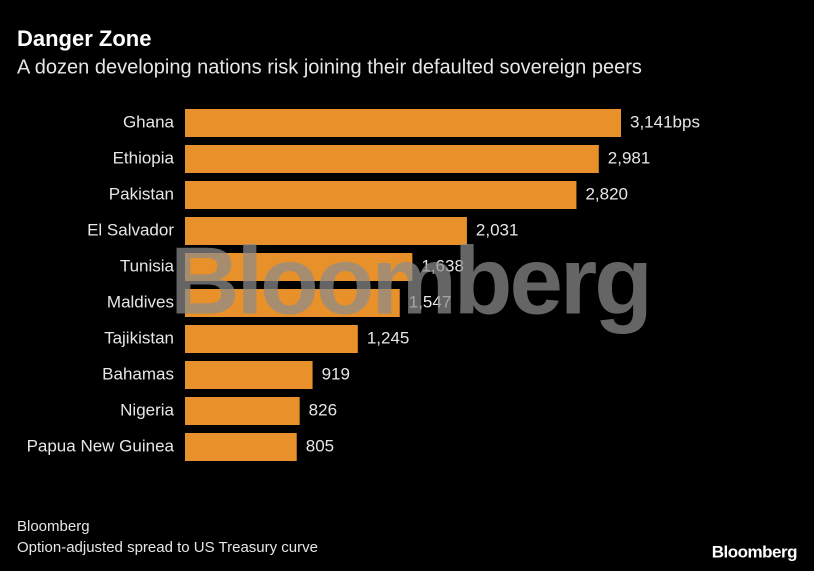 The height and width of the screenshot is (571, 814). What do you see at coordinates (138, 373) in the screenshot?
I see `y-tick-label: Bahamas` at bounding box center [138, 373].